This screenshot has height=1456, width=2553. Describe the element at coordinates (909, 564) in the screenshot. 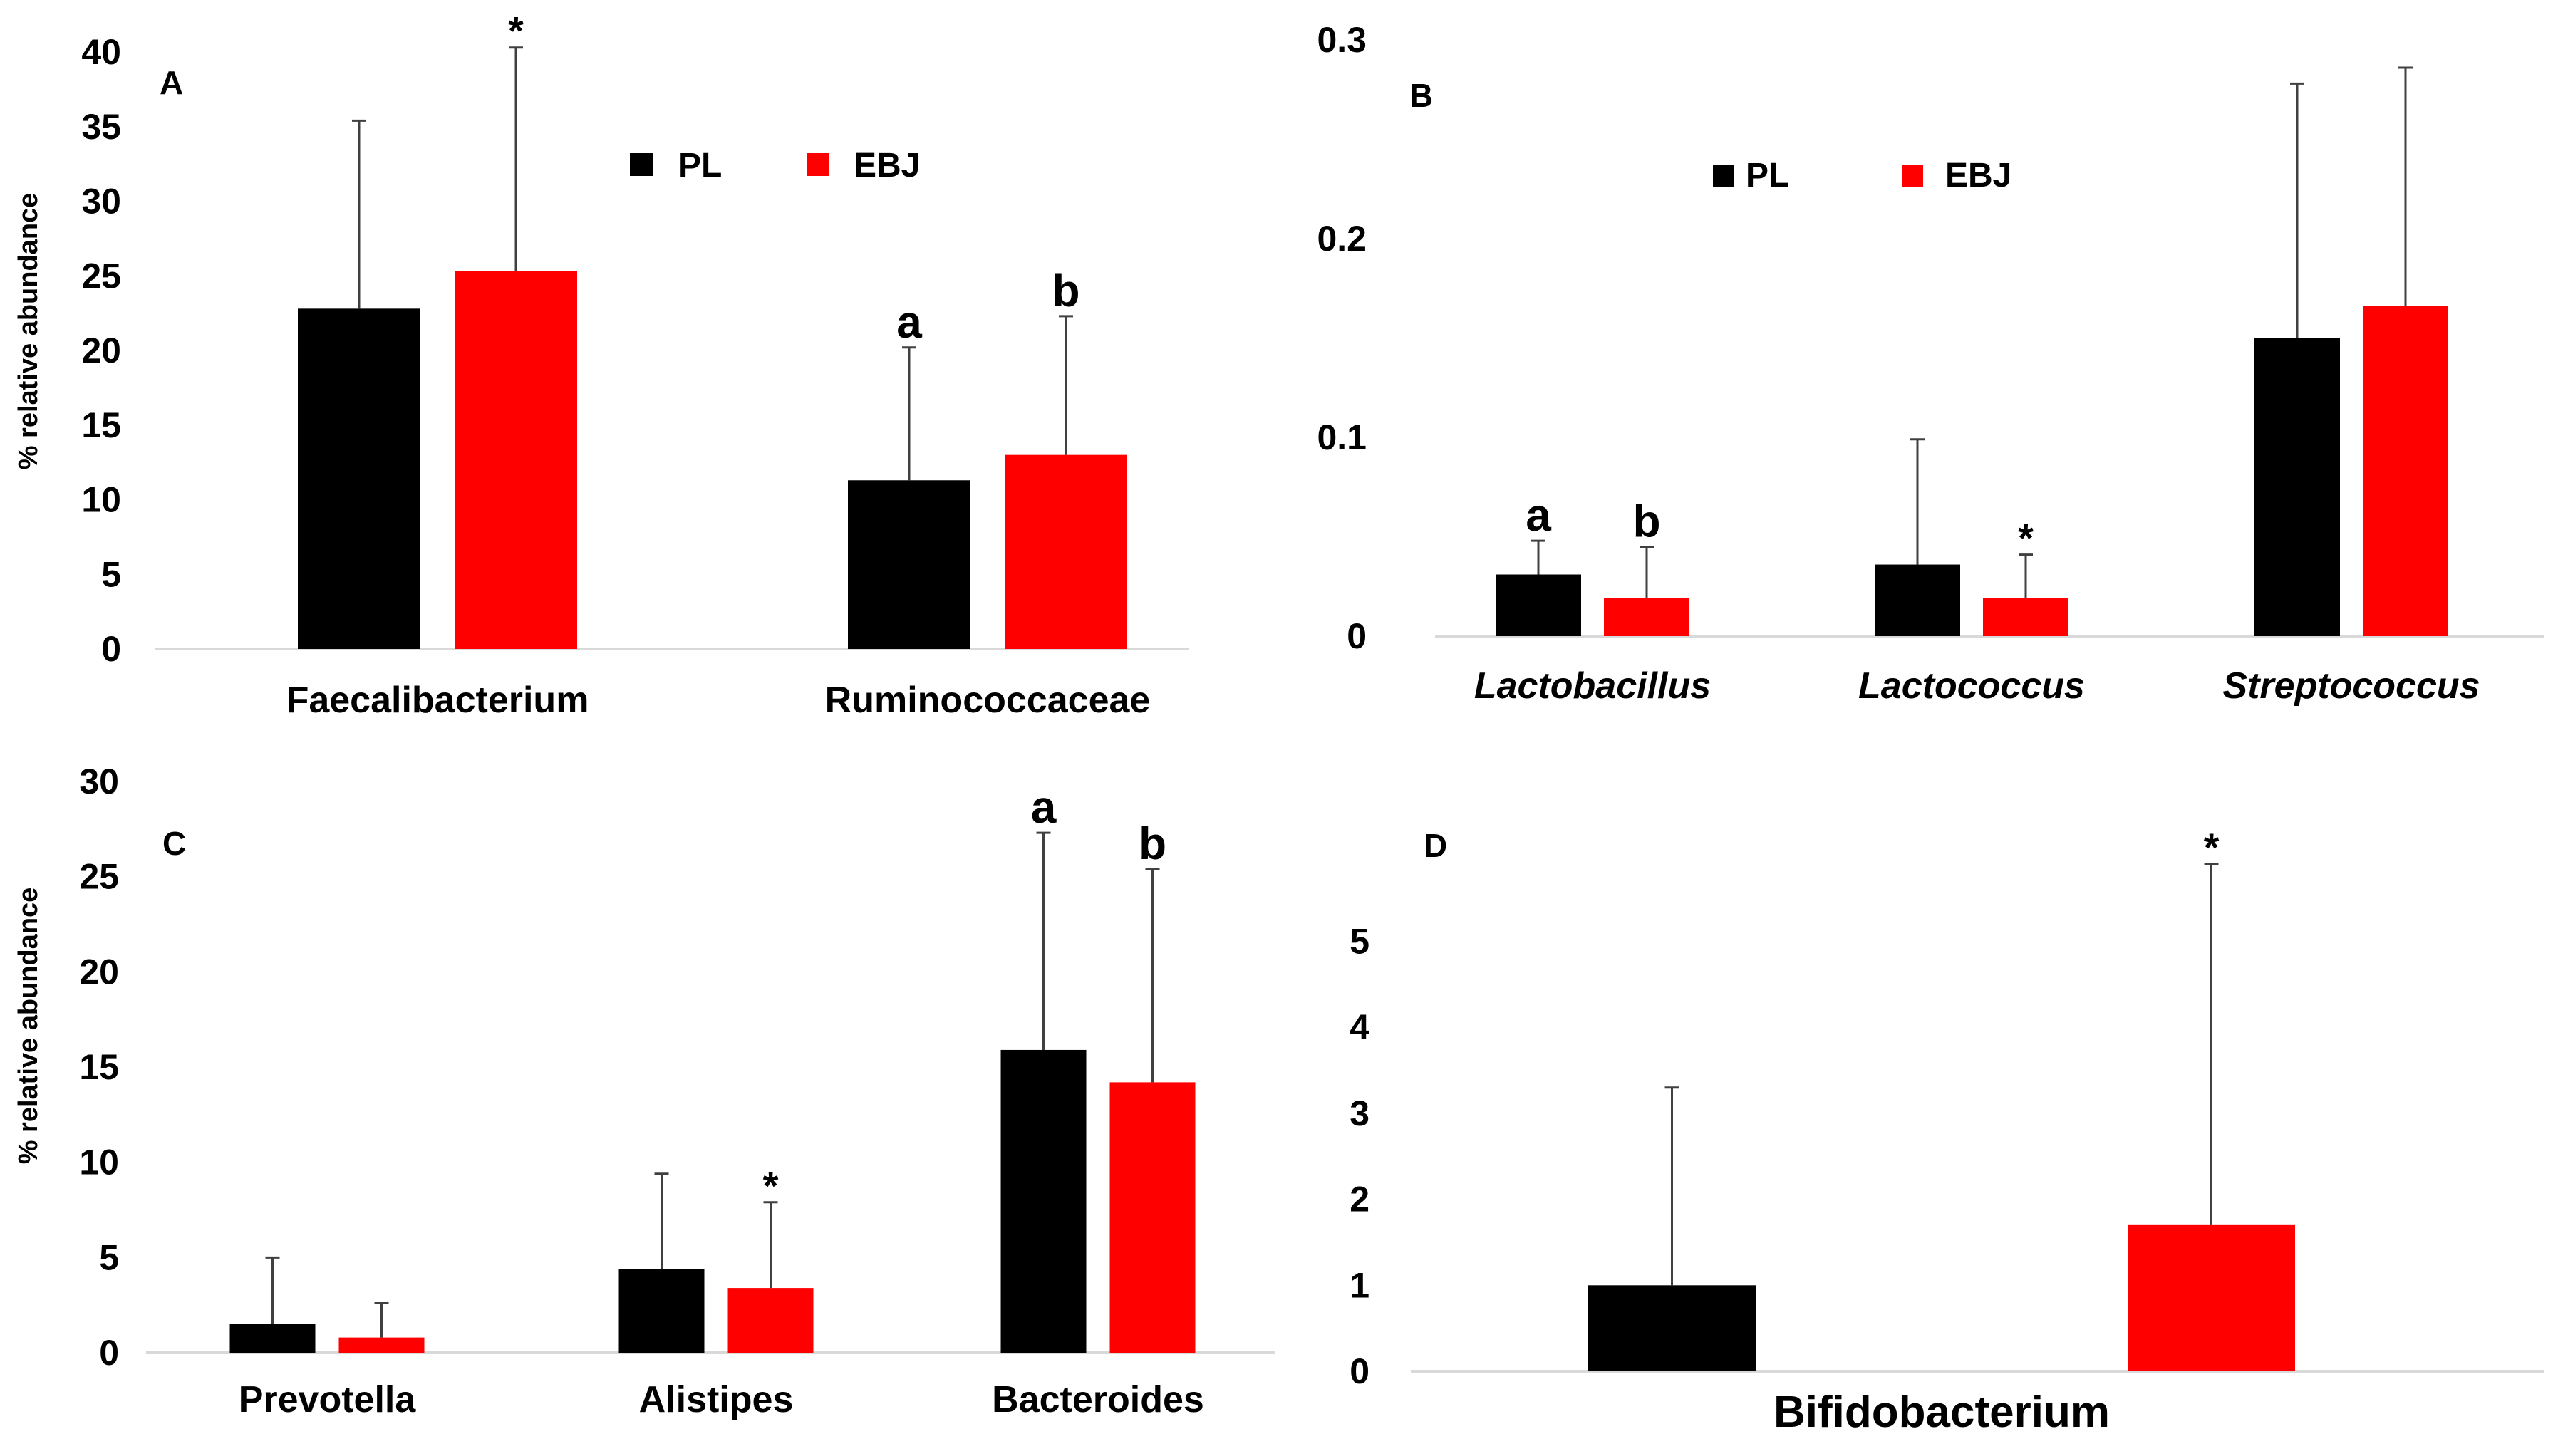

I see `bar-pl-ruminococcaceae` at that location.